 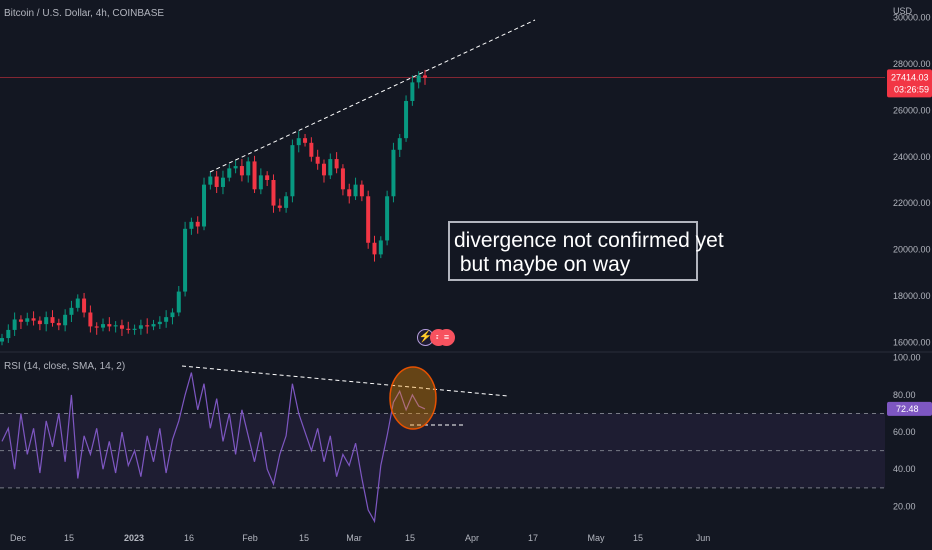 I want to click on x-tick-label: 17, so click(x=533, y=538).